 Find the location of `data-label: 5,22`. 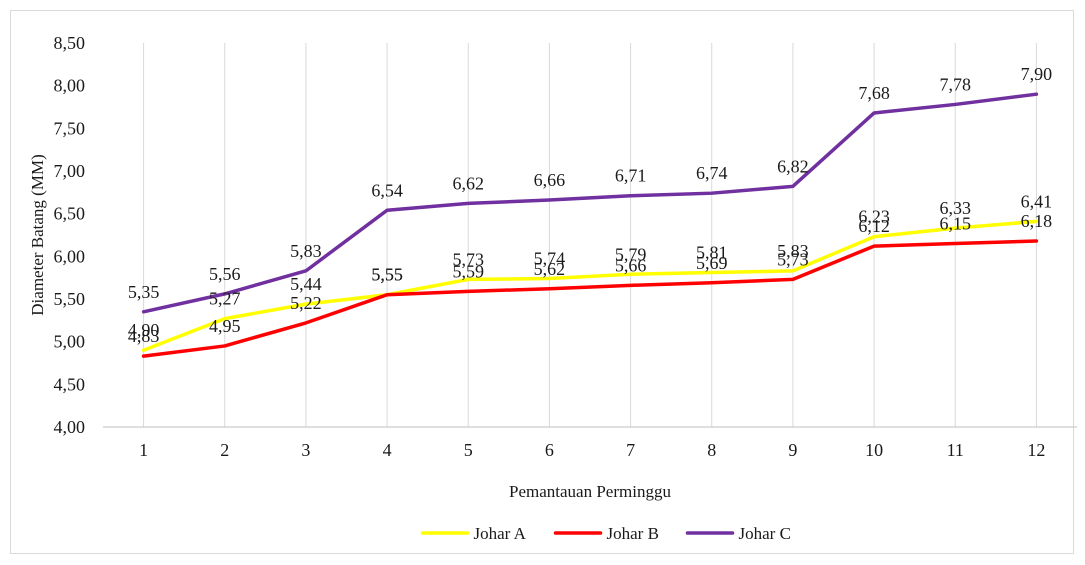

data-label: 5,22 is located at coordinates (306, 303).